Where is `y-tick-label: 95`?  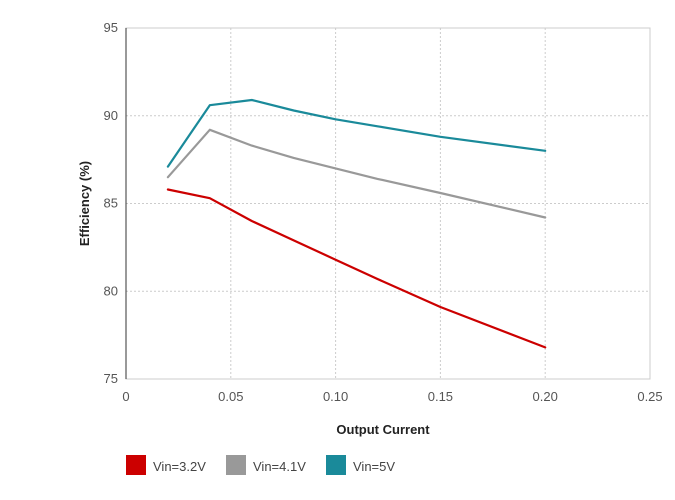 y-tick-label: 95 is located at coordinates (111, 27).